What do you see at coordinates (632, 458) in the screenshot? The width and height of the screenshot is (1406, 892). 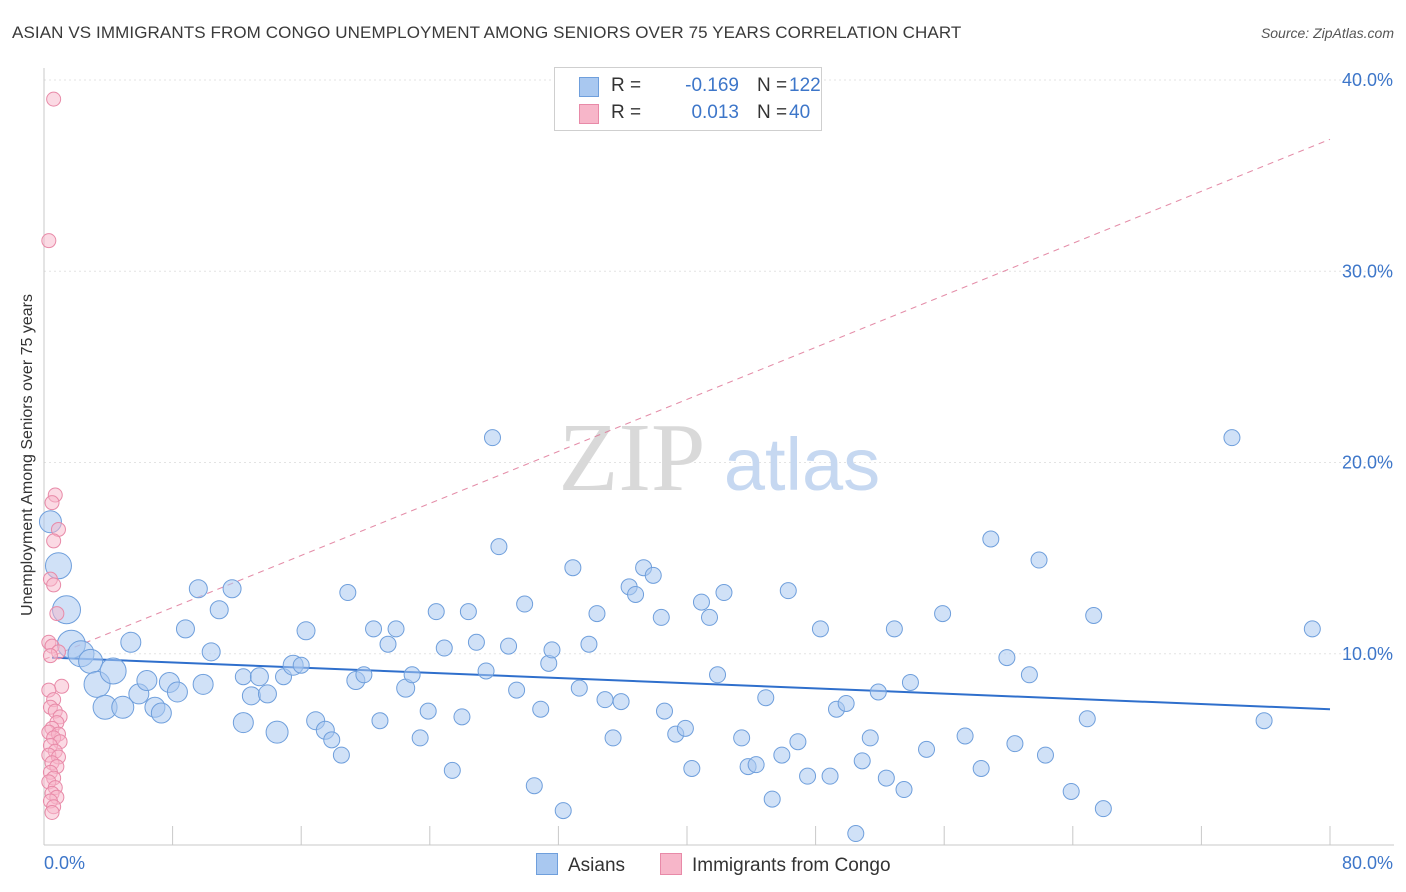 I see `watermark-zip: ZIP` at bounding box center [632, 458].